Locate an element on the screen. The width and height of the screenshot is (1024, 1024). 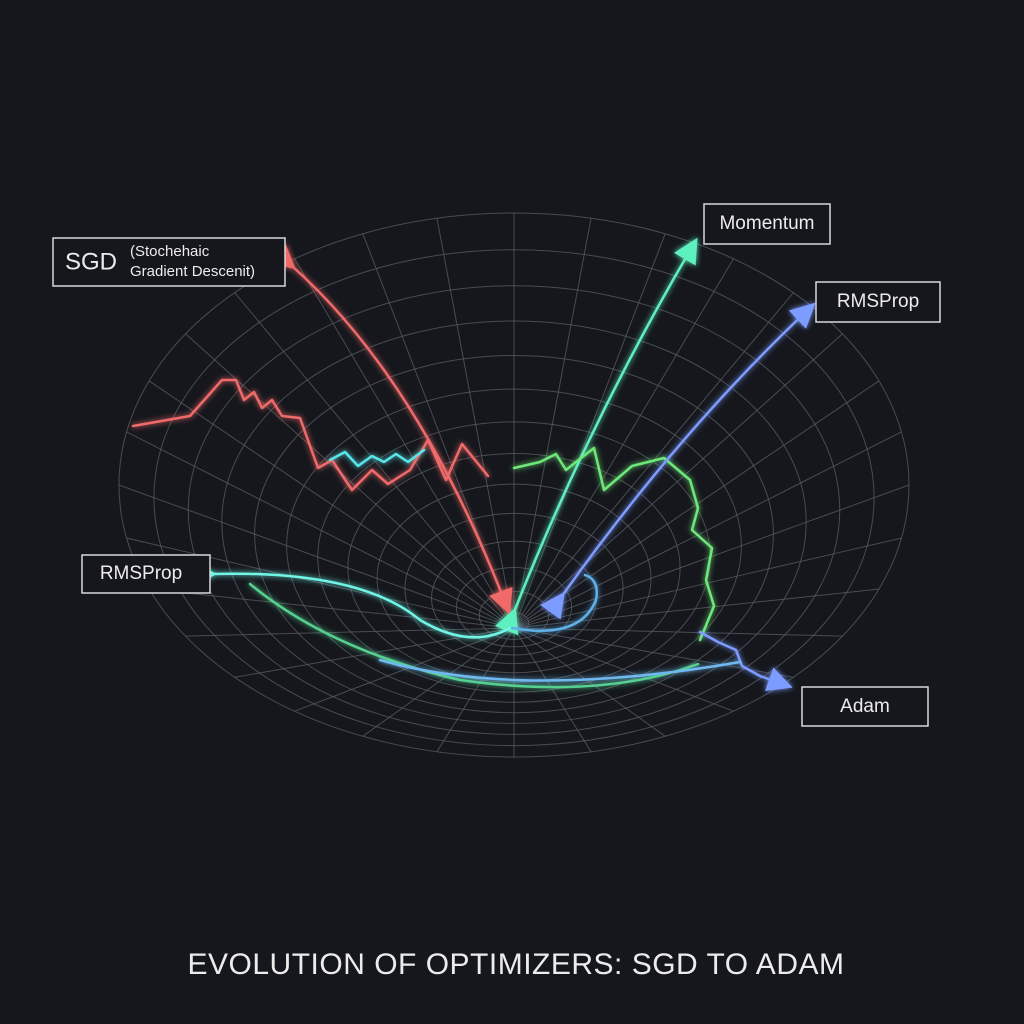
title: EVOLUTION OF OPTIMIZERS: SGD TO ADAM is located at coordinates (516, 964).